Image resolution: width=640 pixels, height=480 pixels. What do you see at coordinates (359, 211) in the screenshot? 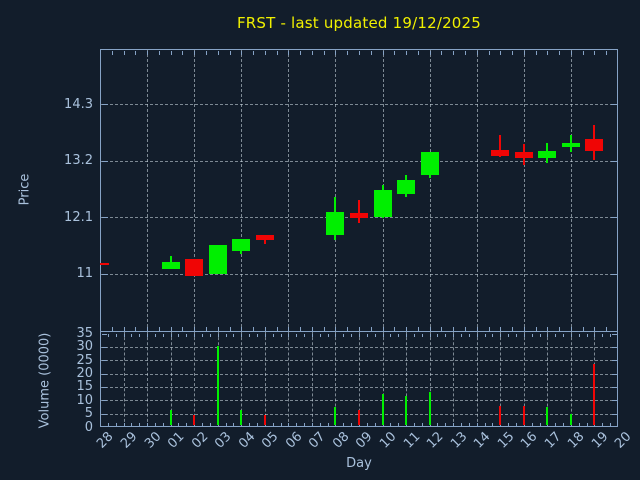
I see `candle-wick` at bounding box center [359, 211].